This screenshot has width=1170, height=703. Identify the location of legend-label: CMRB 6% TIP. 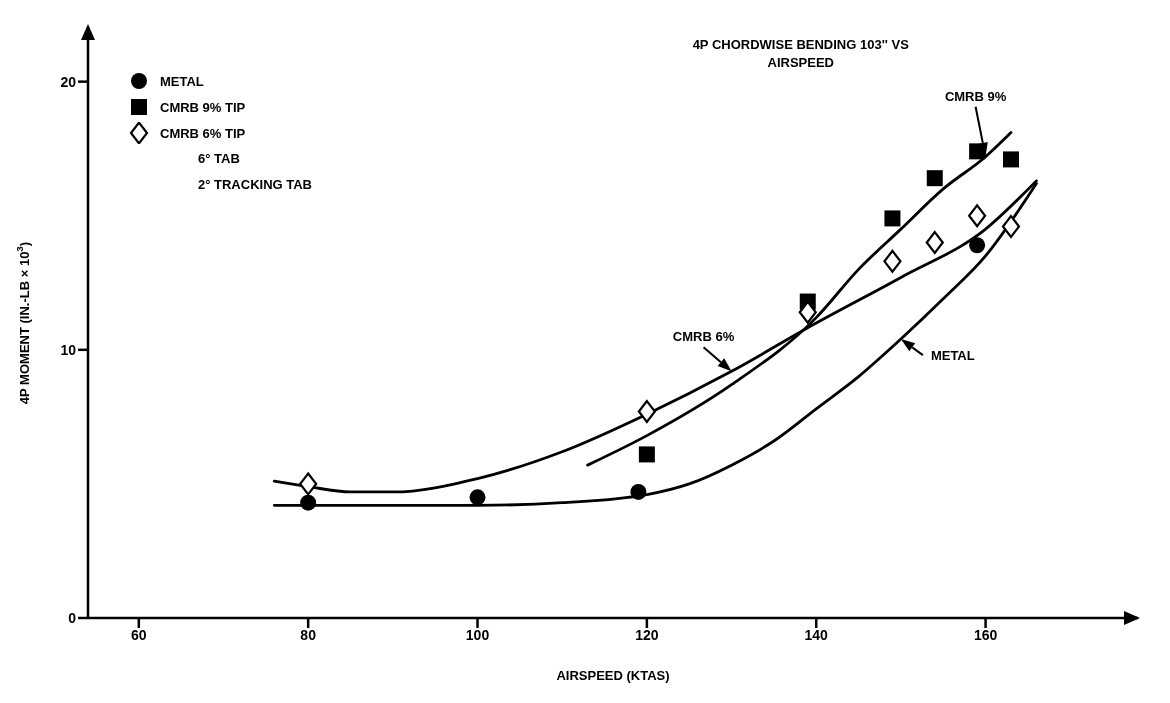
(203, 133).